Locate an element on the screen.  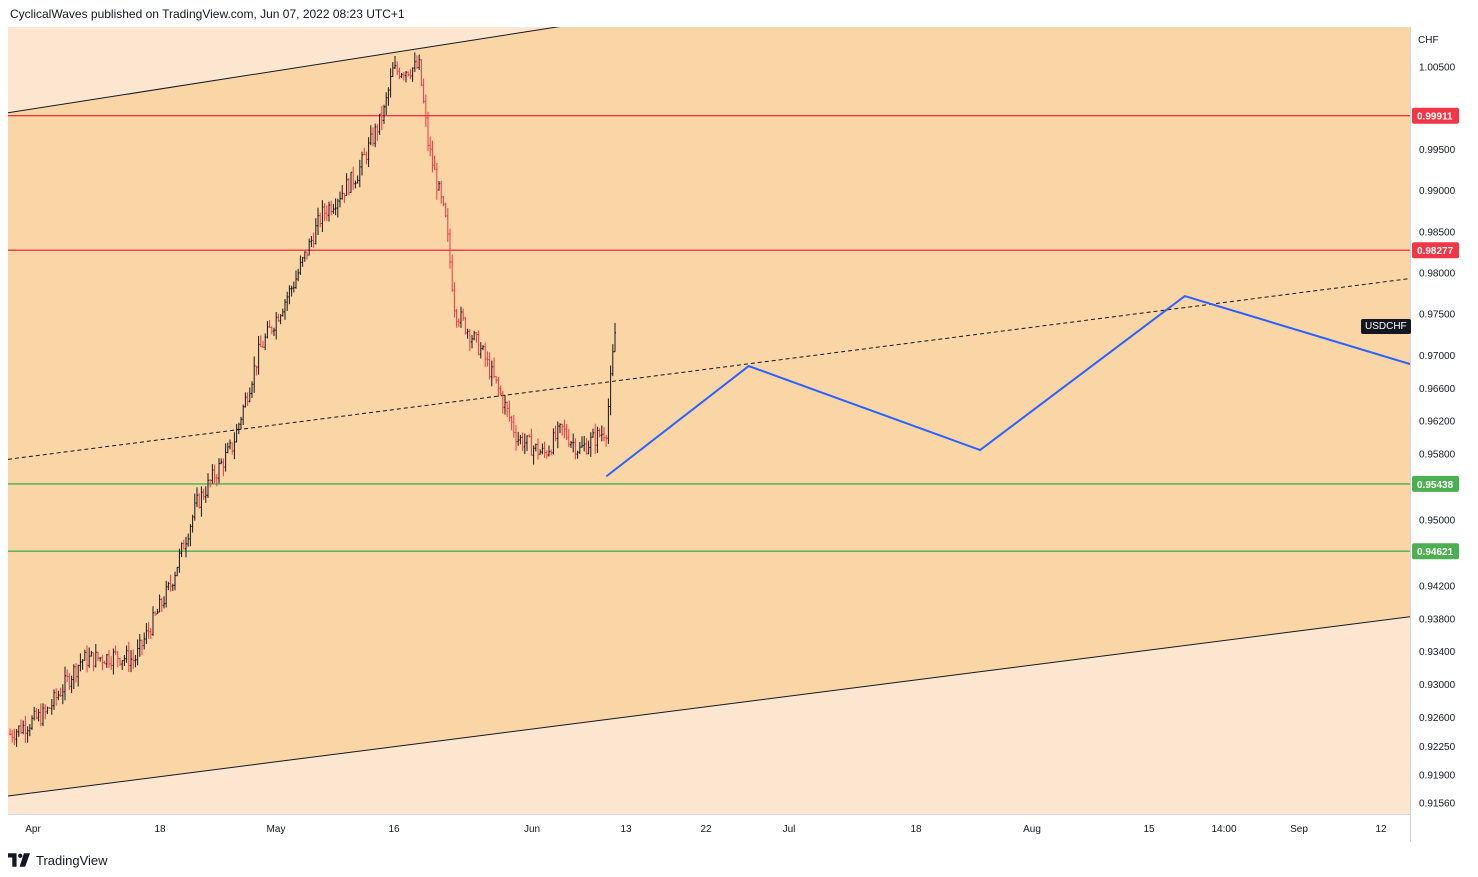
y-tick-label: 0.98000 is located at coordinates (1437, 274).